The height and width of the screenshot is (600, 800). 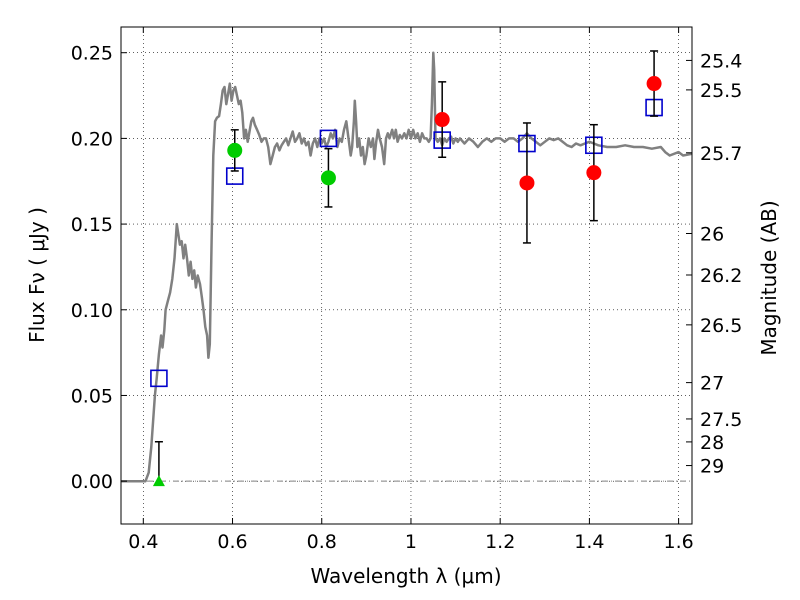 I want to click on x-tick-label: 0.8, so click(x=322, y=542).